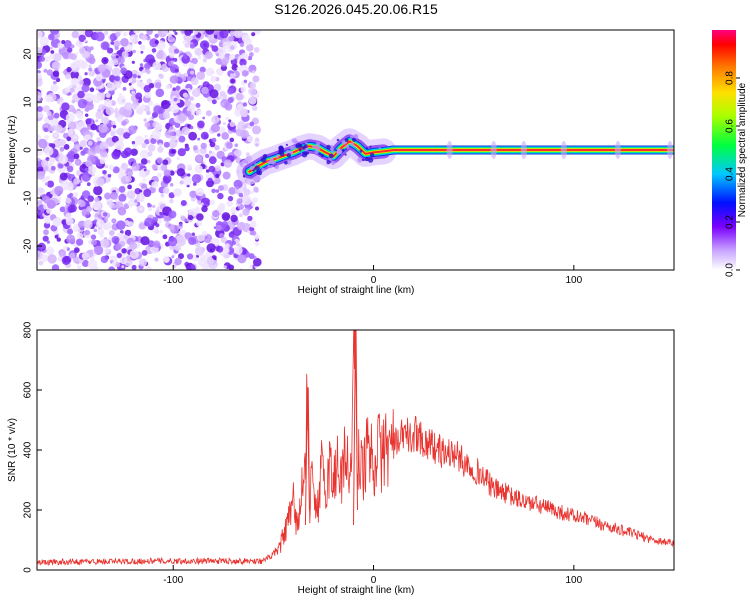 This screenshot has height=600, width=750. Describe the element at coordinates (730, 78) in the screenshot. I see `colorbar-tick-label: 0.8` at that location.